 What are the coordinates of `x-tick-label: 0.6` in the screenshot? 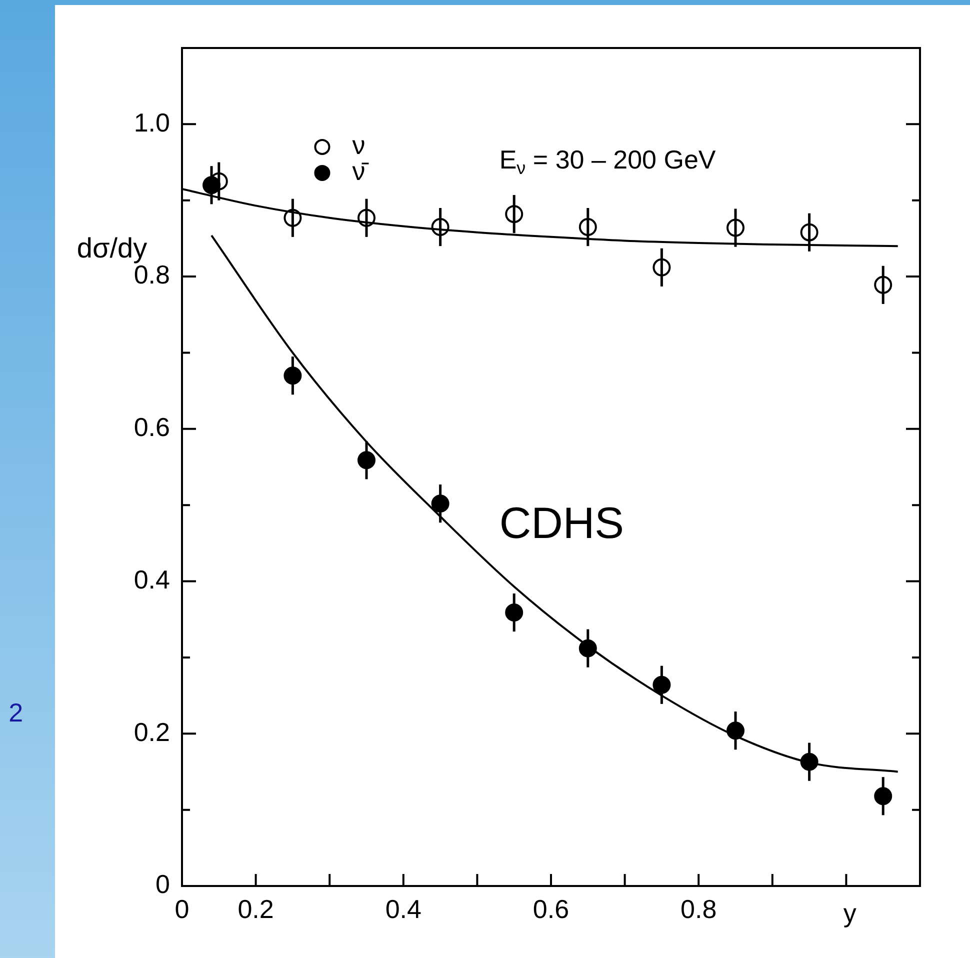 It's located at (551, 909).